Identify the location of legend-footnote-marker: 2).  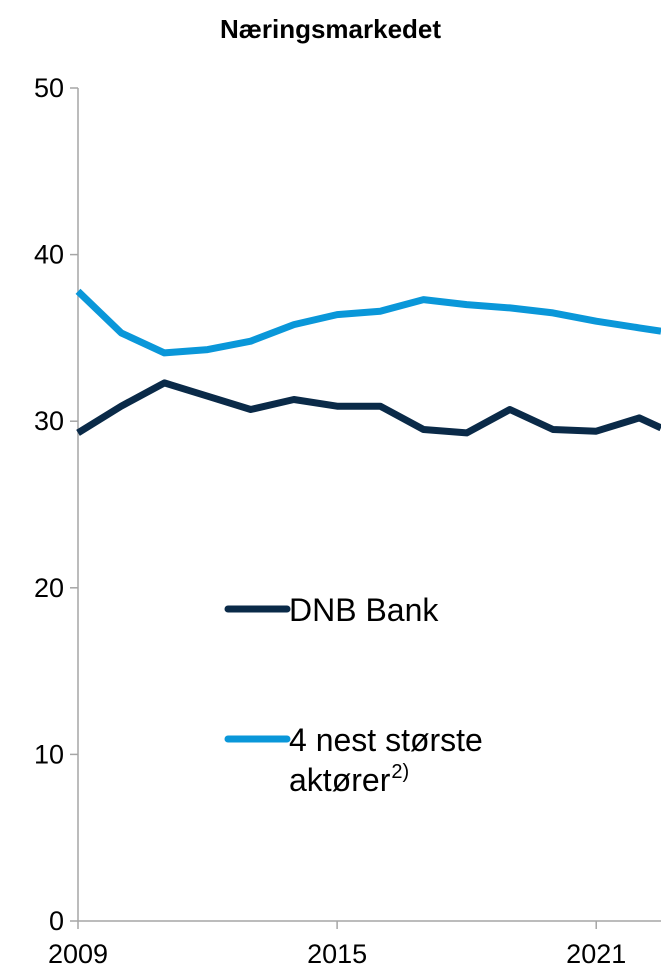
(400, 772).